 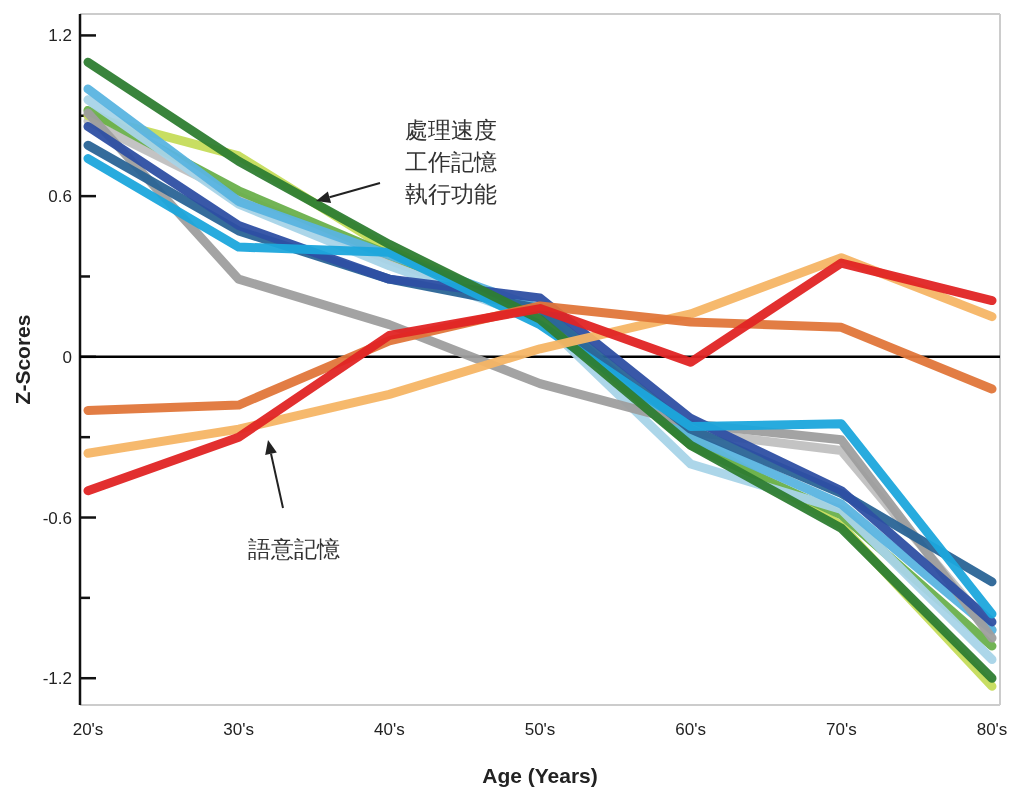 I want to click on y-tick-label: 0, so click(x=67, y=357).